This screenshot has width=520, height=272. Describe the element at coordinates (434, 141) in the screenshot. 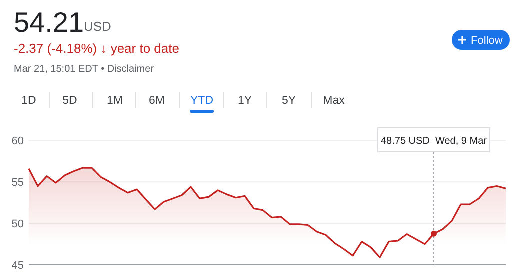

I see `annotation: 48.75 USD Wed, 9 Mar` at that location.